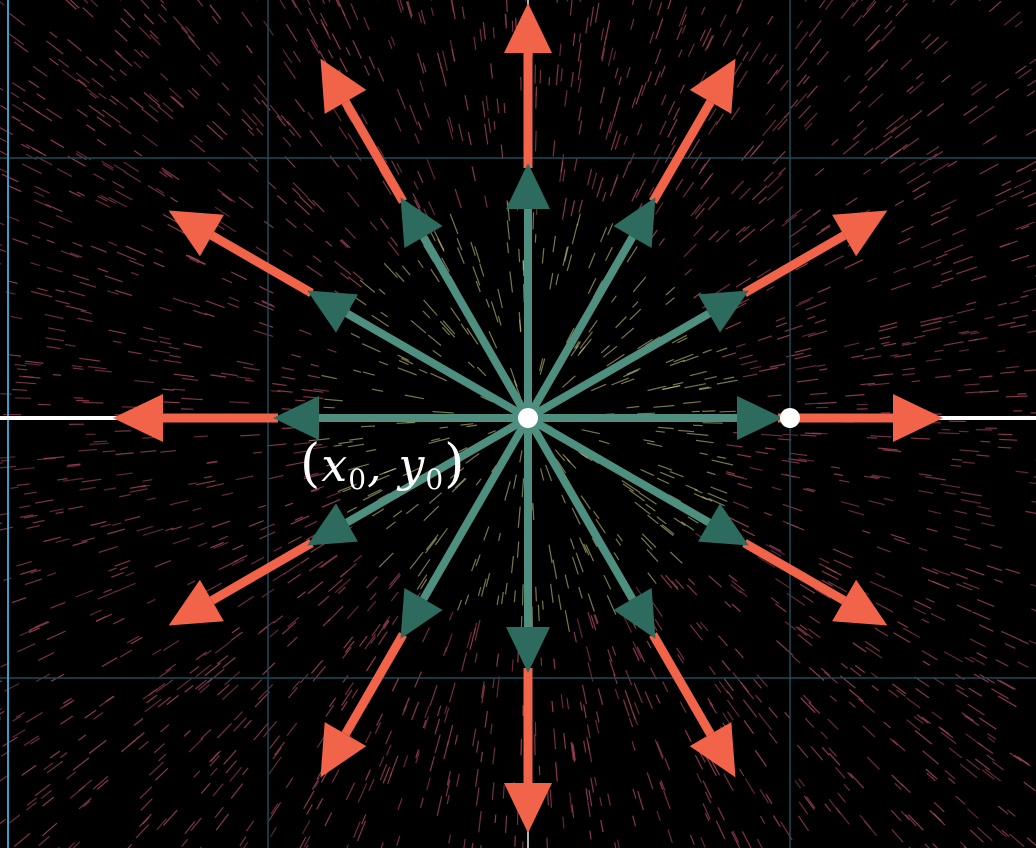  Describe the element at coordinates (528, 290) in the screenshot. I see `inner-arrow` at that location.